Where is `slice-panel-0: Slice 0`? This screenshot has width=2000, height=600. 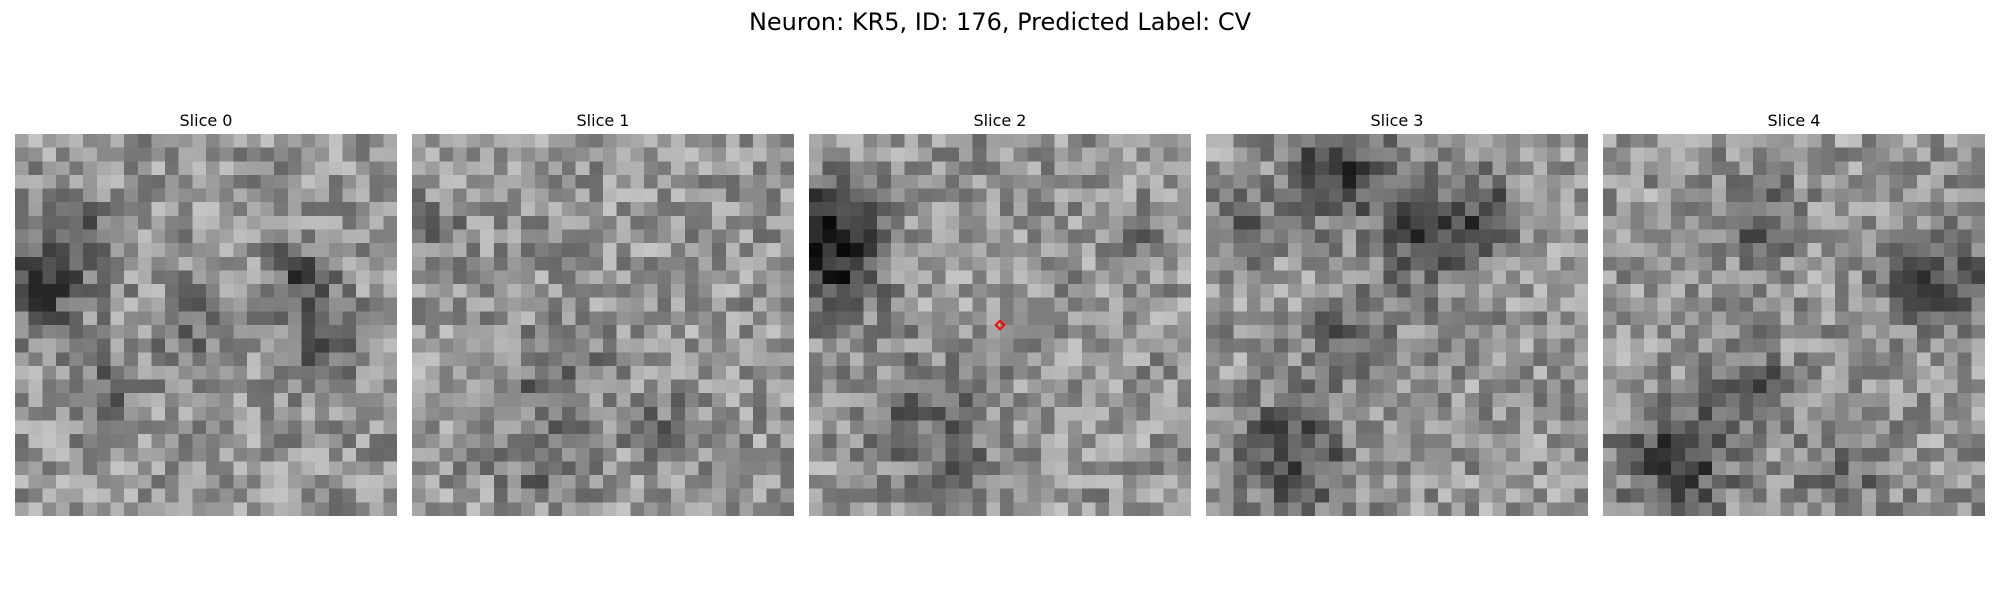 slice-panel-0: Slice 0 is located at coordinates (206, 312).